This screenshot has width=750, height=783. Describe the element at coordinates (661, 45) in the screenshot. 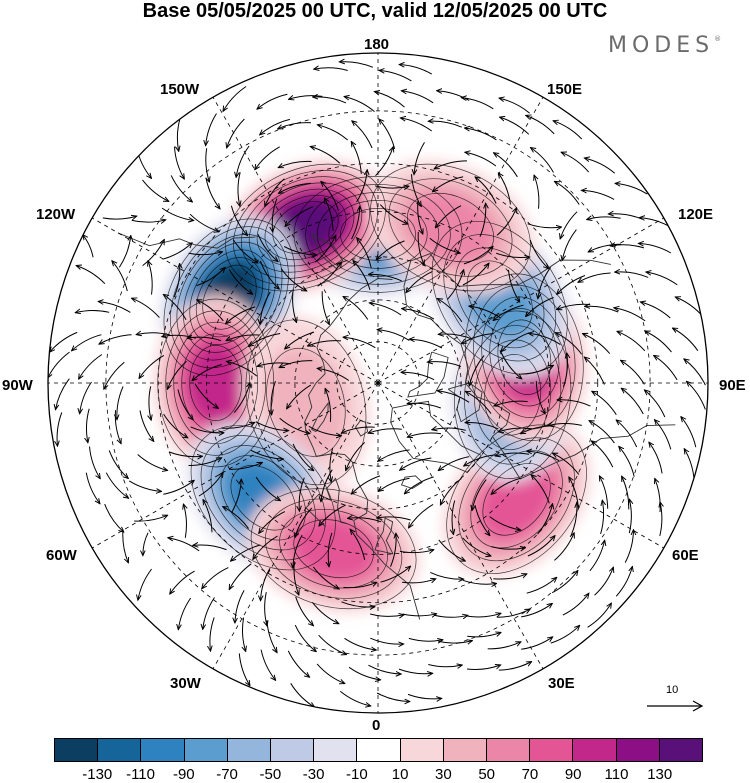

I see `brand-text: MODES` at that location.